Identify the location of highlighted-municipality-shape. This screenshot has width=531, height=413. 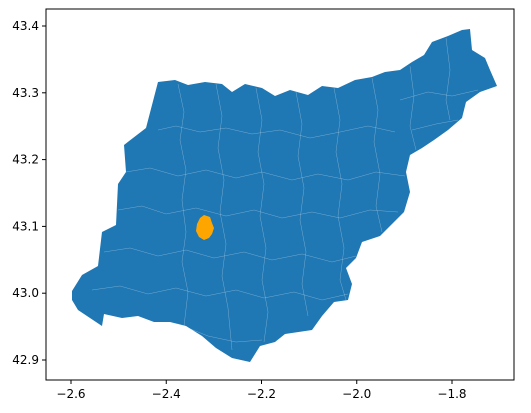
(205, 227).